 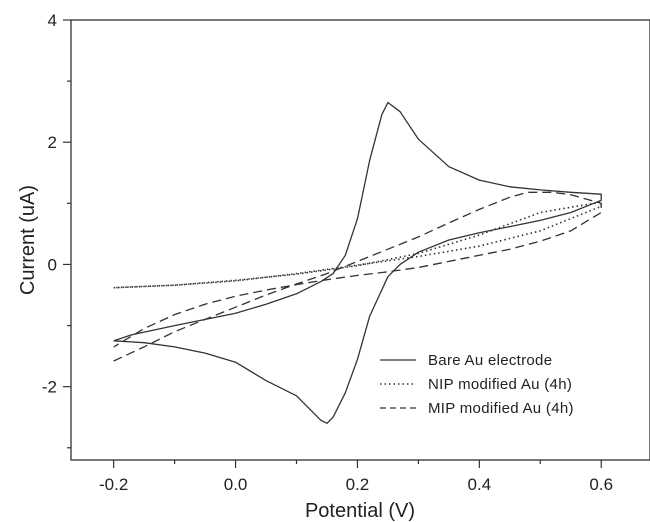 I want to click on y-tick-label: 4, so click(x=52, y=20).